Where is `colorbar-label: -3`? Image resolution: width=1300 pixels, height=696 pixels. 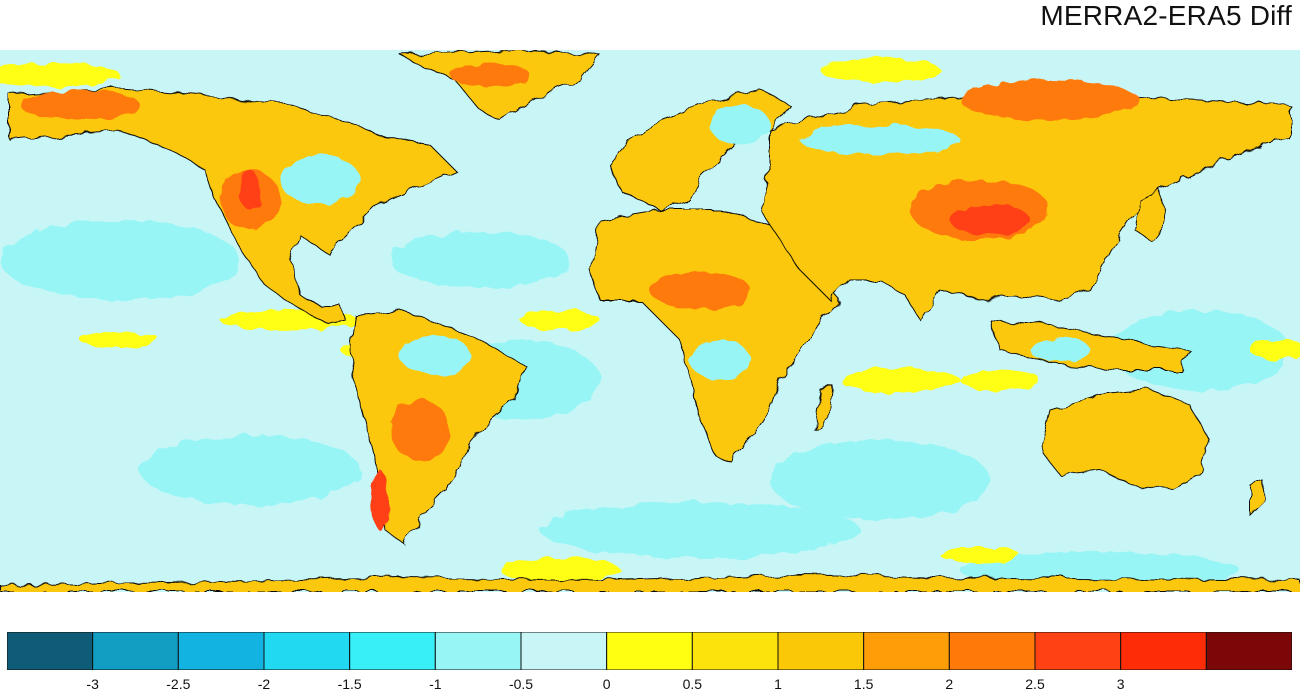 colorbar-label: -3 is located at coordinates (92, 684).